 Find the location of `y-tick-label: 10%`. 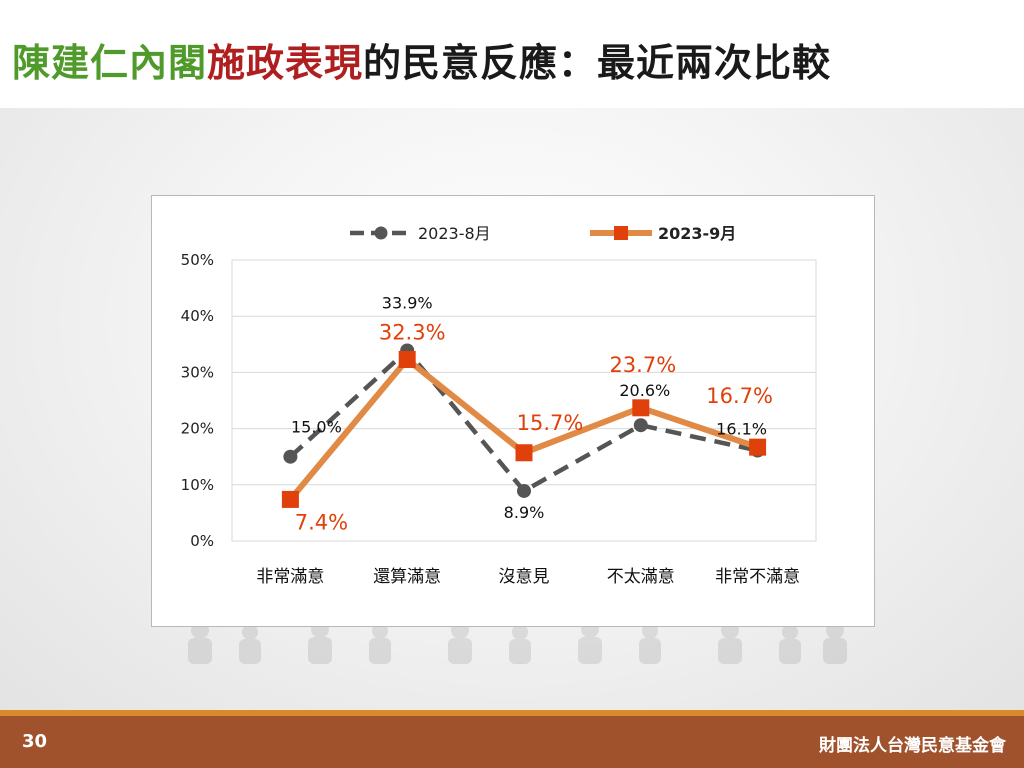

y-tick-label: 10% is located at coordinates (197, 485).